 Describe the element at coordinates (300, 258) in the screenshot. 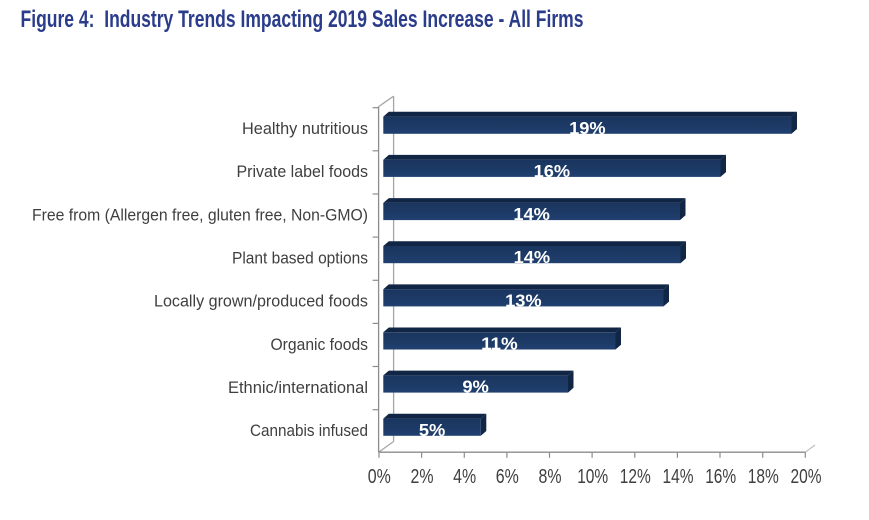

I see `svg-text: Plant based options` at that location.